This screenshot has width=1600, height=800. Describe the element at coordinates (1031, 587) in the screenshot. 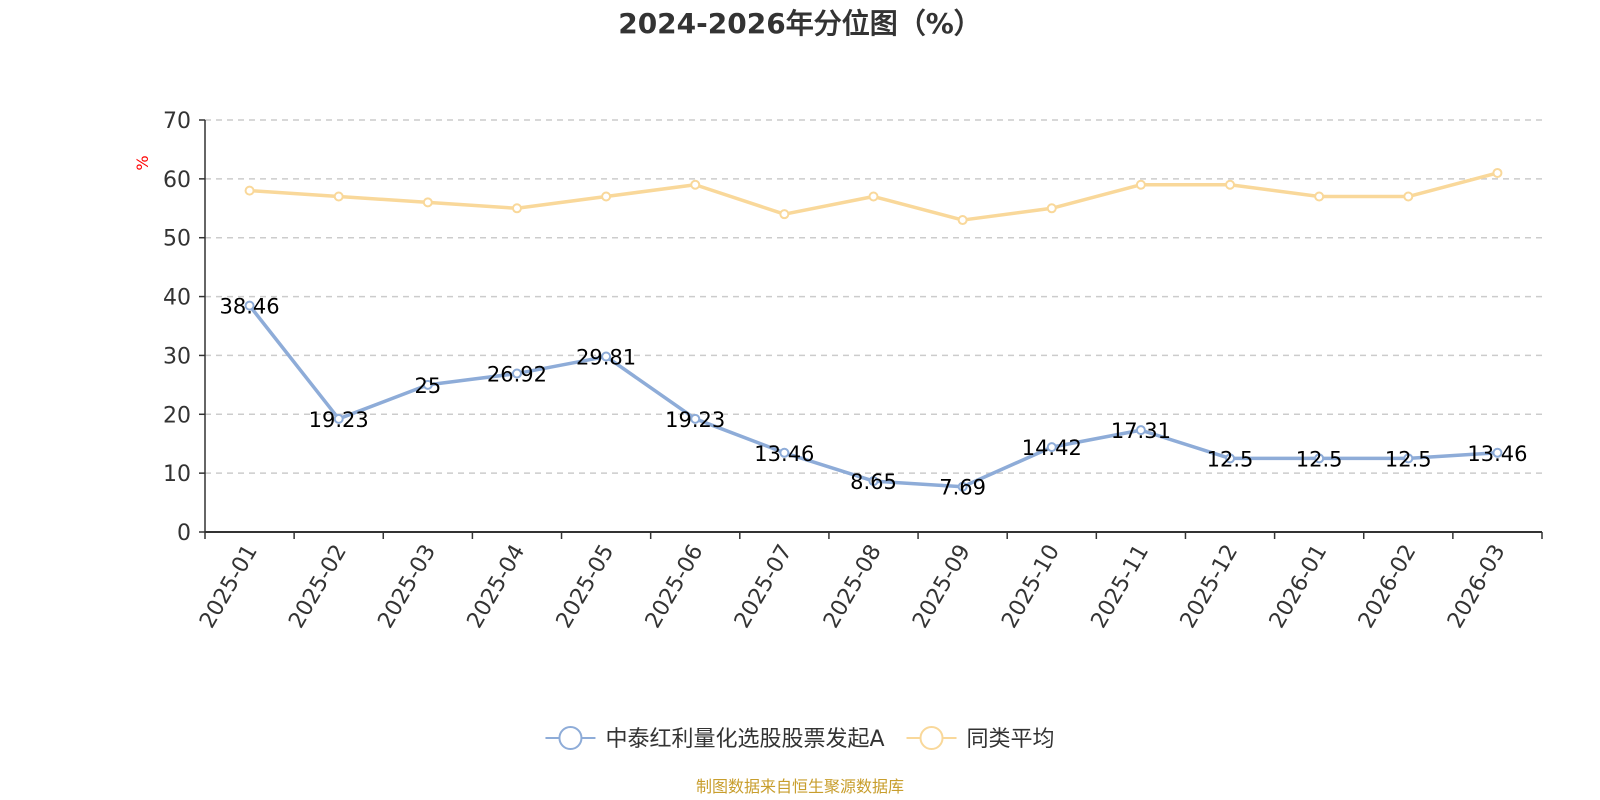

I see `x-tick-label: 2025-10` at that location.